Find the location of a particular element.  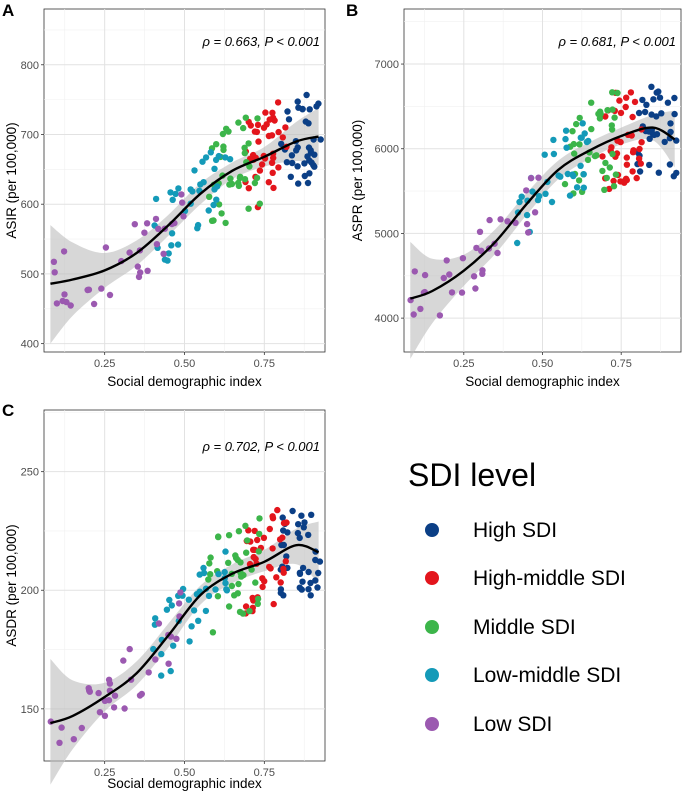

legend-label-middle: Middle SDI is located at coordinates (524, 627).